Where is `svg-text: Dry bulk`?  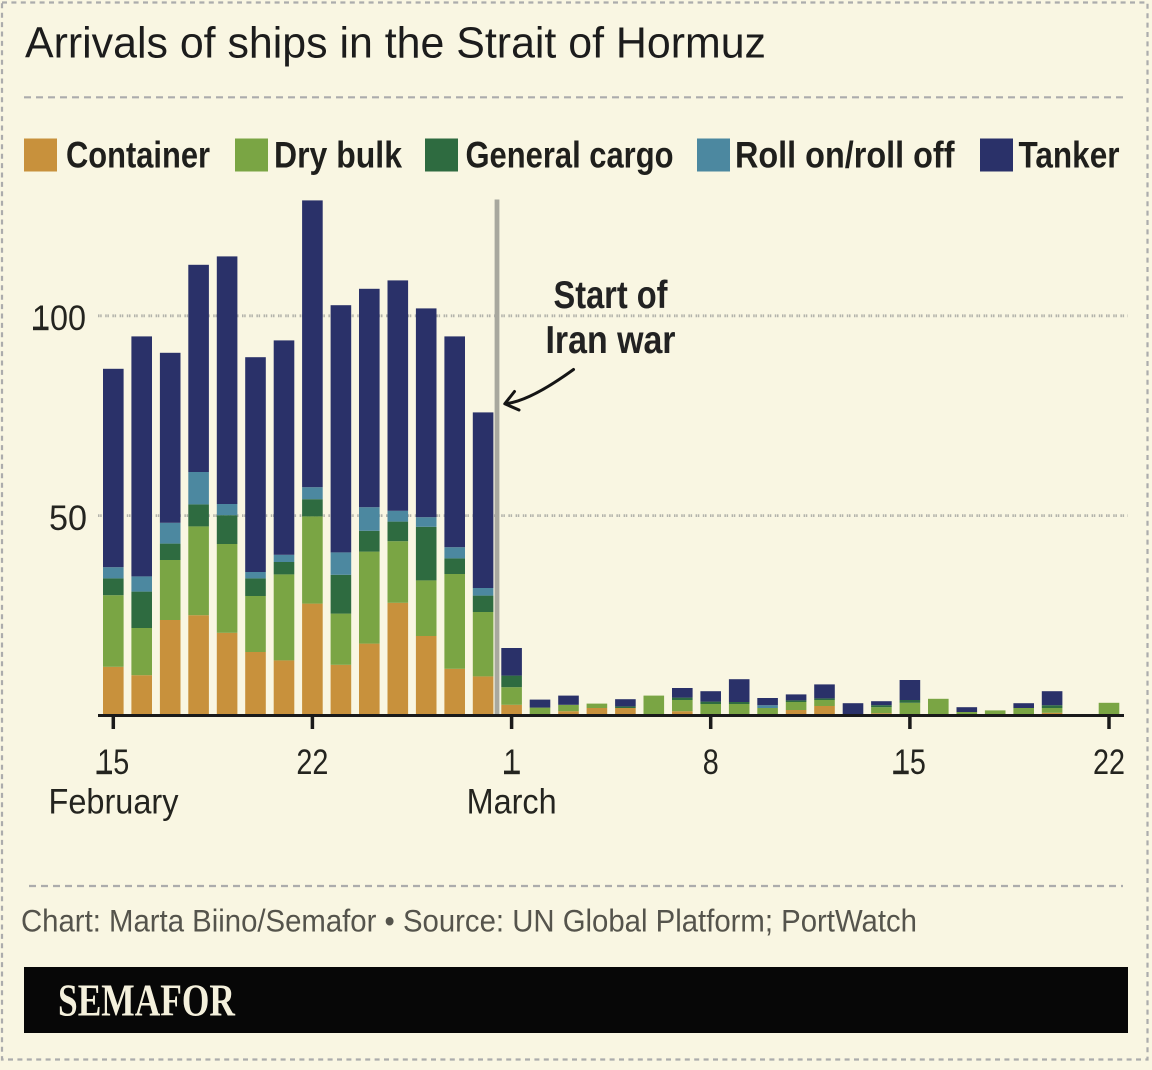 svg-text: Dry bulk is located at coordinates (338, 155).